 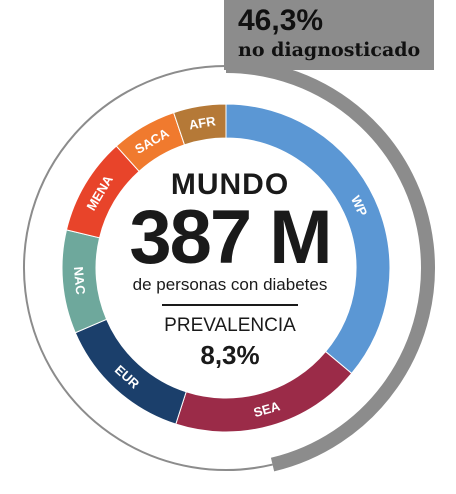 I want to click on slice-label-nac: NAC, so click(x=79, y=281).